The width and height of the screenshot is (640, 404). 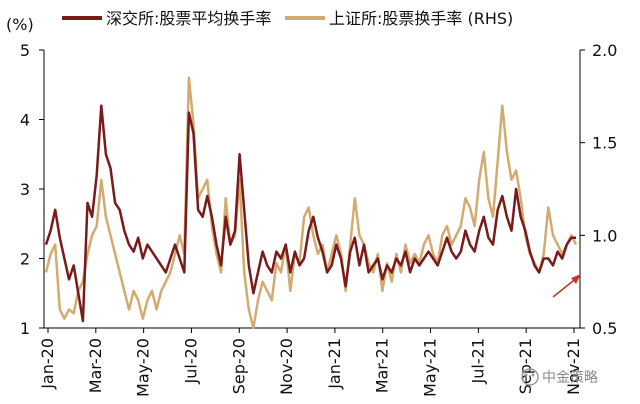 I want to click on left-tick-label: 2, so click(x=25, y=259).